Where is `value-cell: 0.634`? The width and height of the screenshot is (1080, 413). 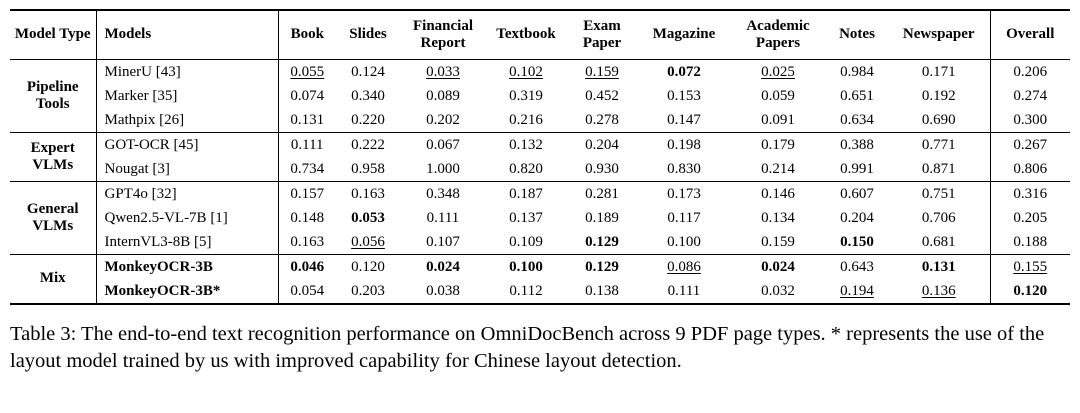
value-cell: 0.634 is located at coordinates (857, 119).